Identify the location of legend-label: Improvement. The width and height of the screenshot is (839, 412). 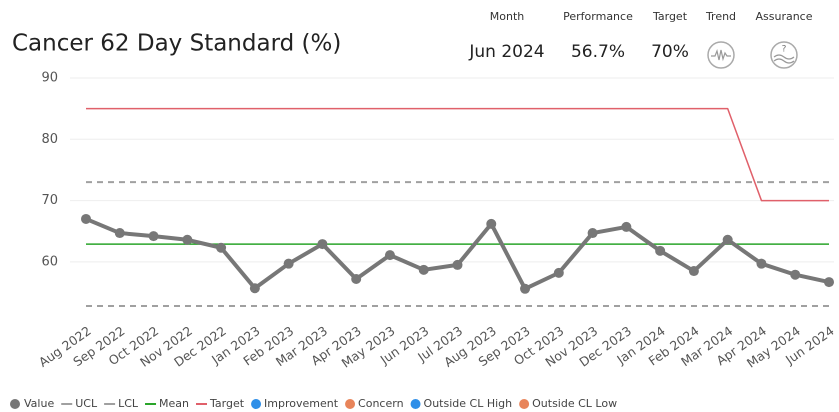
(301, 403).